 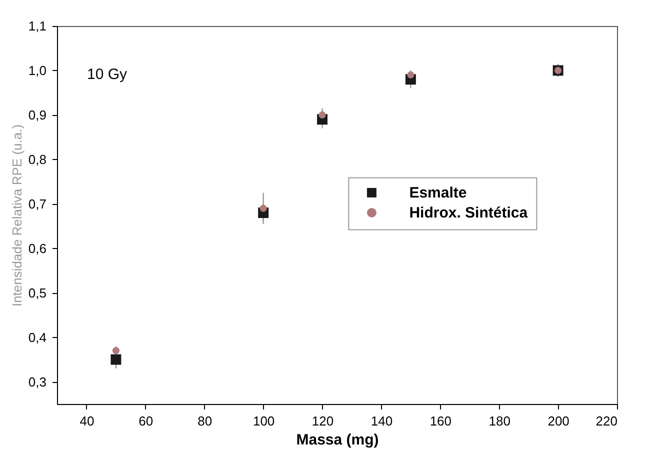 What do you see at coordinates (37, 337) in the screenshot?
I see `y-tick-label: 0,4` at bounding box center [37, 337].